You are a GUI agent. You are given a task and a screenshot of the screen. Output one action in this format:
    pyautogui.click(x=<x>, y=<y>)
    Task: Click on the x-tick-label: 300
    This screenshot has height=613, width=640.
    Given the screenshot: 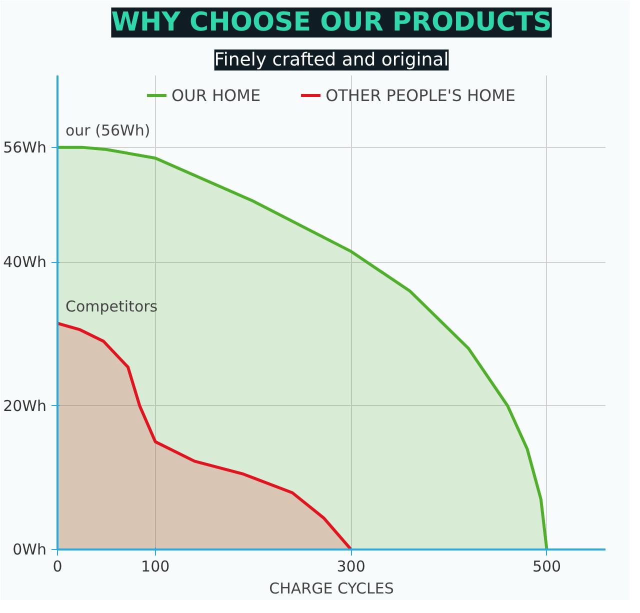 What is the action you would take?
    pyautogui.click(x=351, y=567)
    